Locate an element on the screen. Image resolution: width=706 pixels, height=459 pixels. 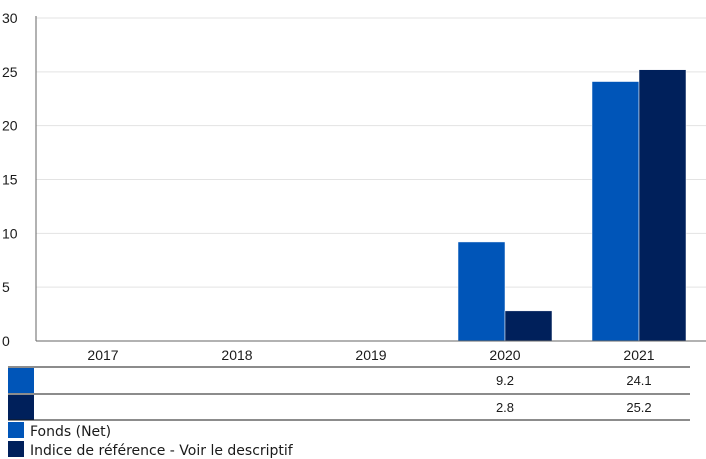
x-tick-label: 2018 is located at coordinates (236, 355).